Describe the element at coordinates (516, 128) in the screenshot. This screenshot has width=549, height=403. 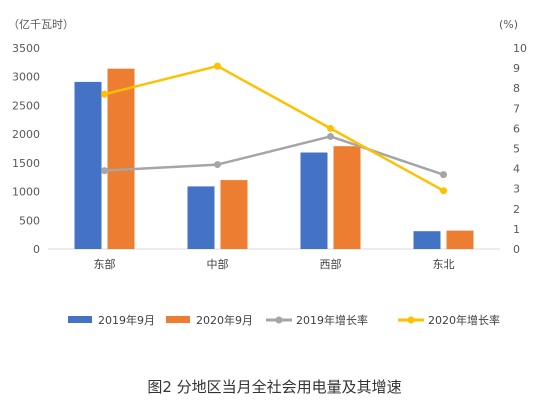
I see `right-tick-label: 6` at that location.